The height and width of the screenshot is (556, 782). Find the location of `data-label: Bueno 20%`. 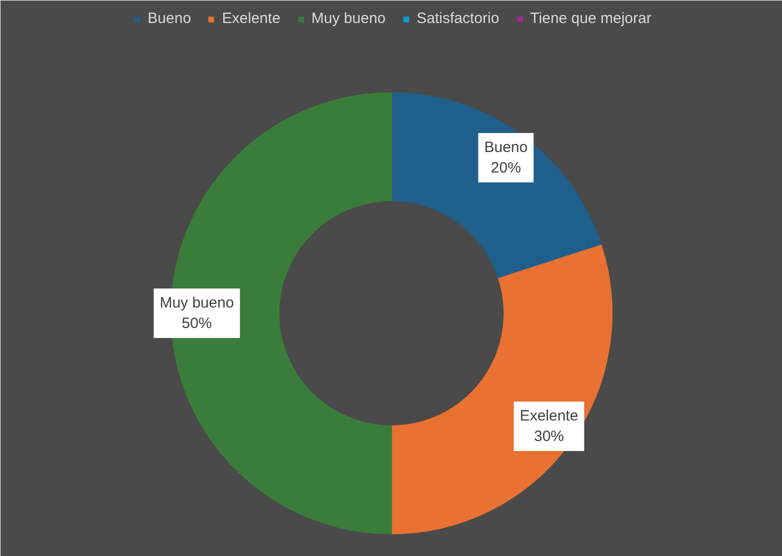

data-label: Bueno 20% is located at coordinates (506, 157).